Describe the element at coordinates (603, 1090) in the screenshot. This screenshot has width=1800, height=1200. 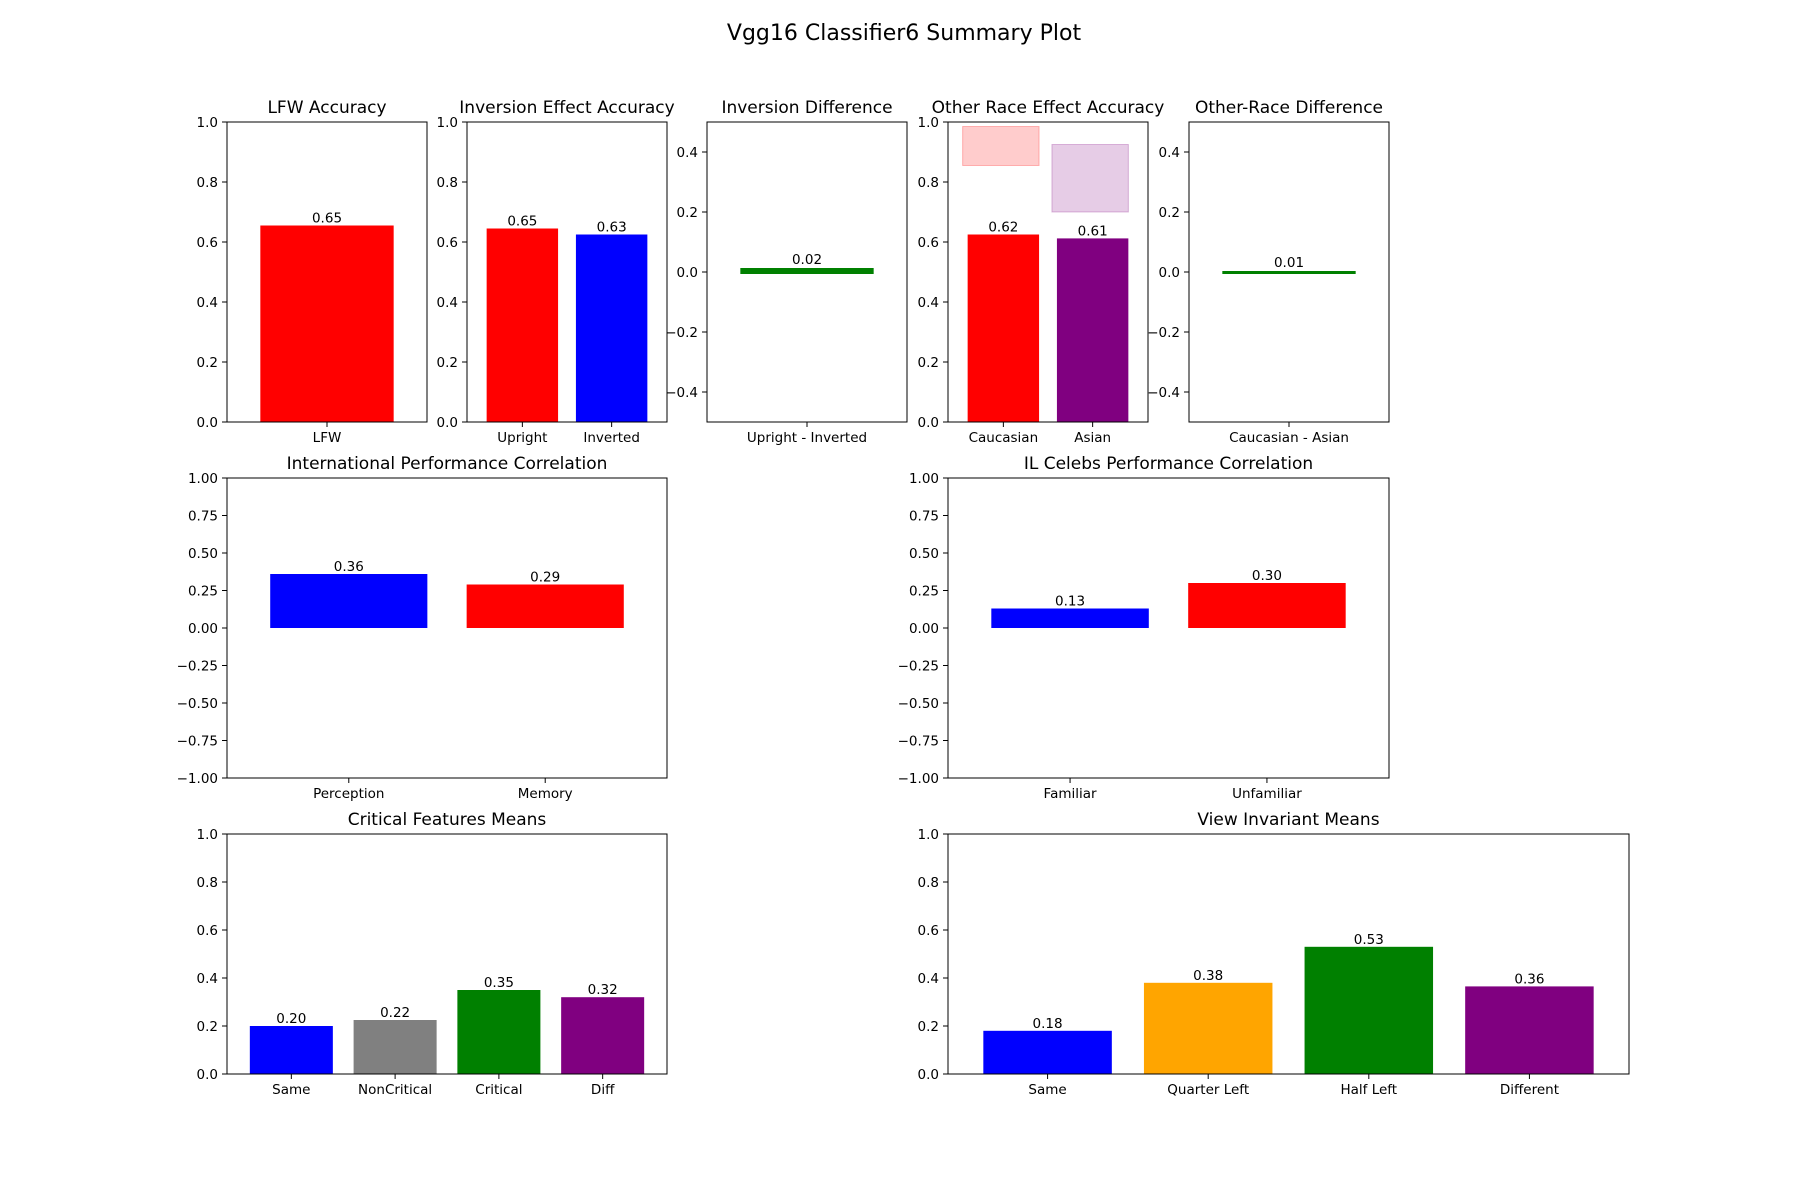
I see `critical_features-xtick-label: Diff` at that location.